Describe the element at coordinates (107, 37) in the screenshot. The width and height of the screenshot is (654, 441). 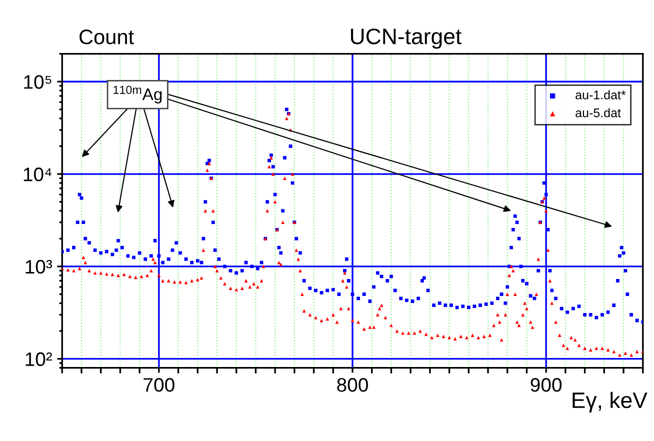
I see `y-axis-title: Count` at that location.